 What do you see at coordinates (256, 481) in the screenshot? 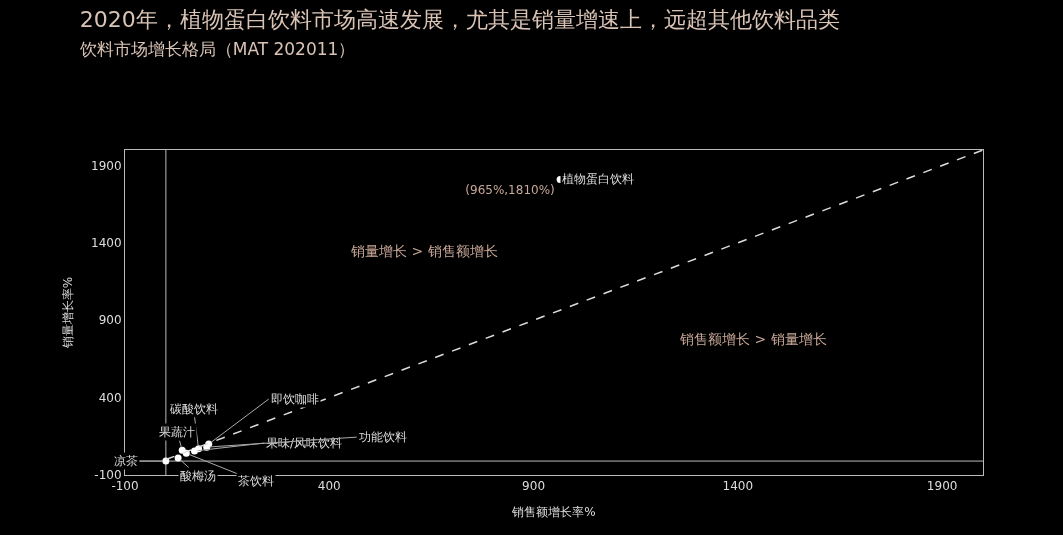
I see `text: 茶饮料` at bounding box center [256, 481].